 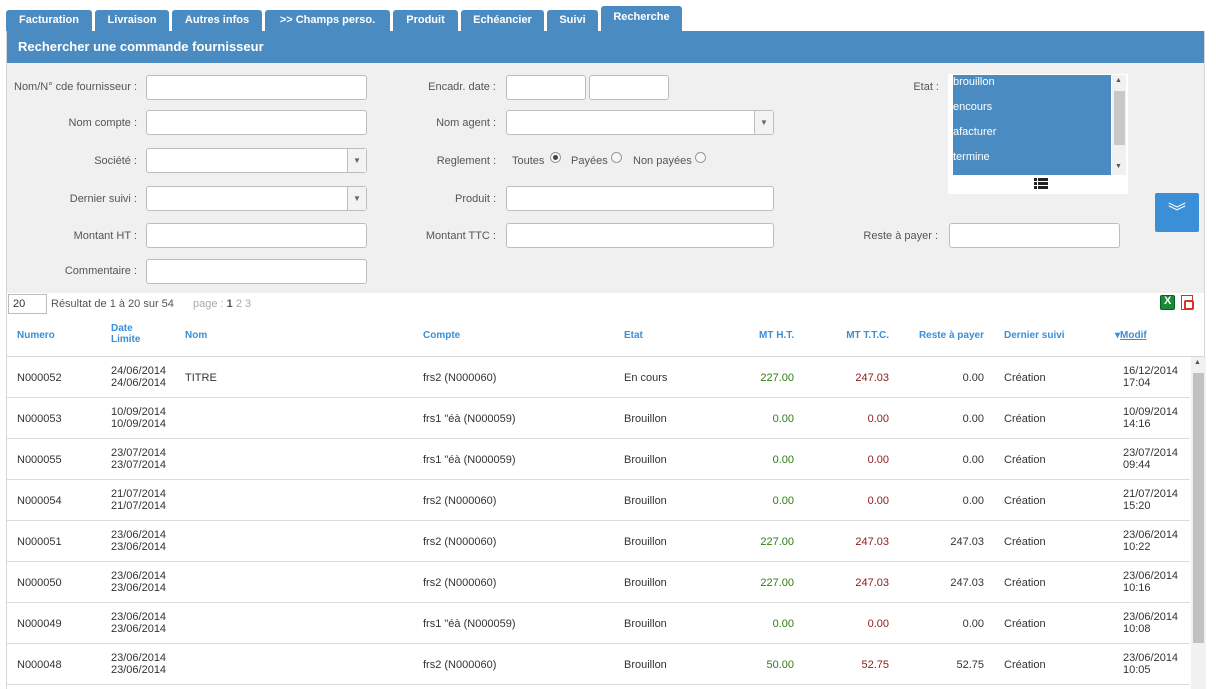 I want to click on cell-modif-date: 23/06/2014, so click(x=1151, y=535).